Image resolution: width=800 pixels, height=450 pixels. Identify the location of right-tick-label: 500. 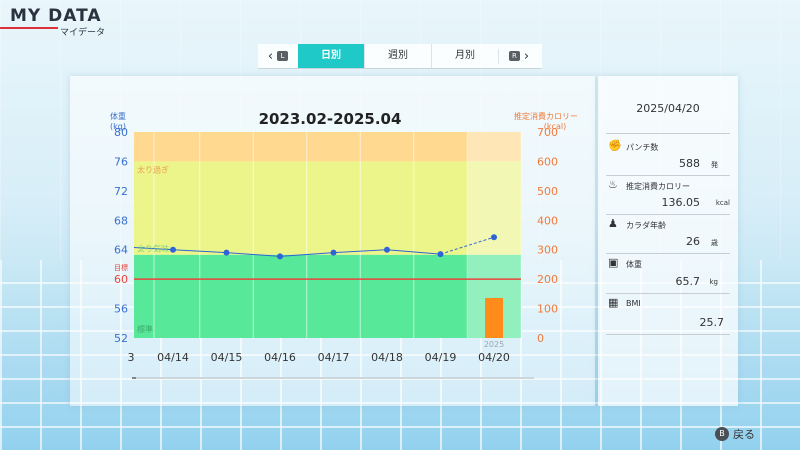
(547, 191).